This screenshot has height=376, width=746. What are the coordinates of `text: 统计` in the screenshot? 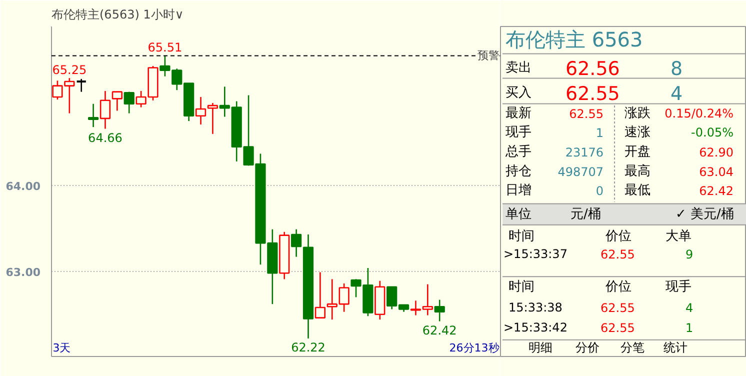 It's located at (676, 347).